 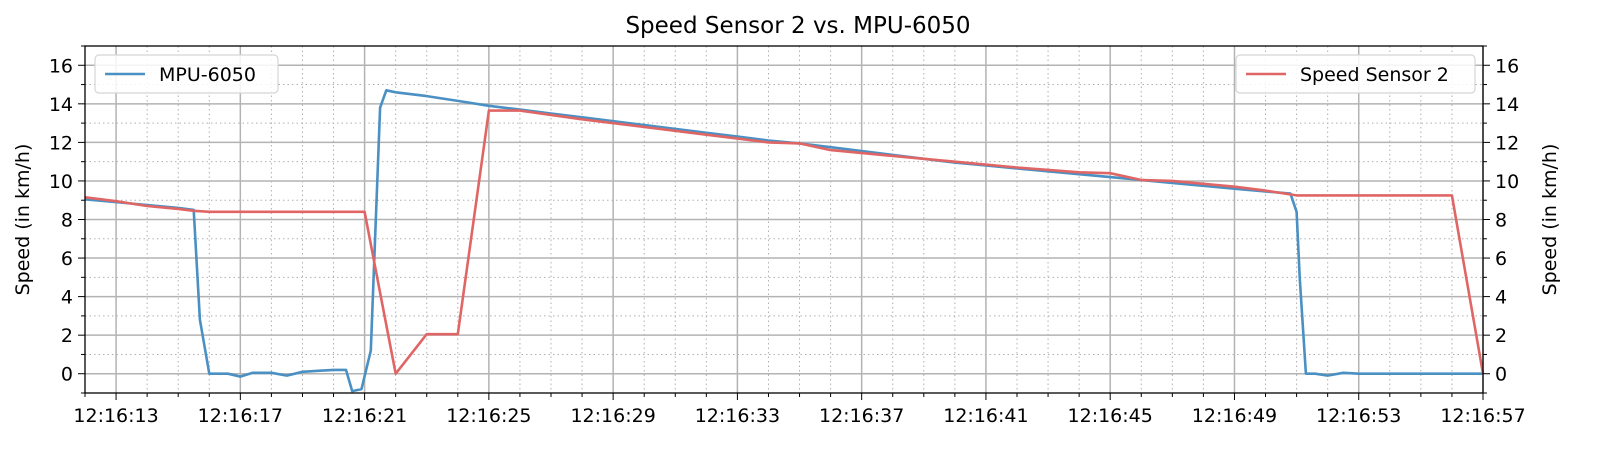 What do you see at coordinates (207, 75) in the screenshot?
I see `legend-label: MPU-6050` at bounding box center [207, 75].